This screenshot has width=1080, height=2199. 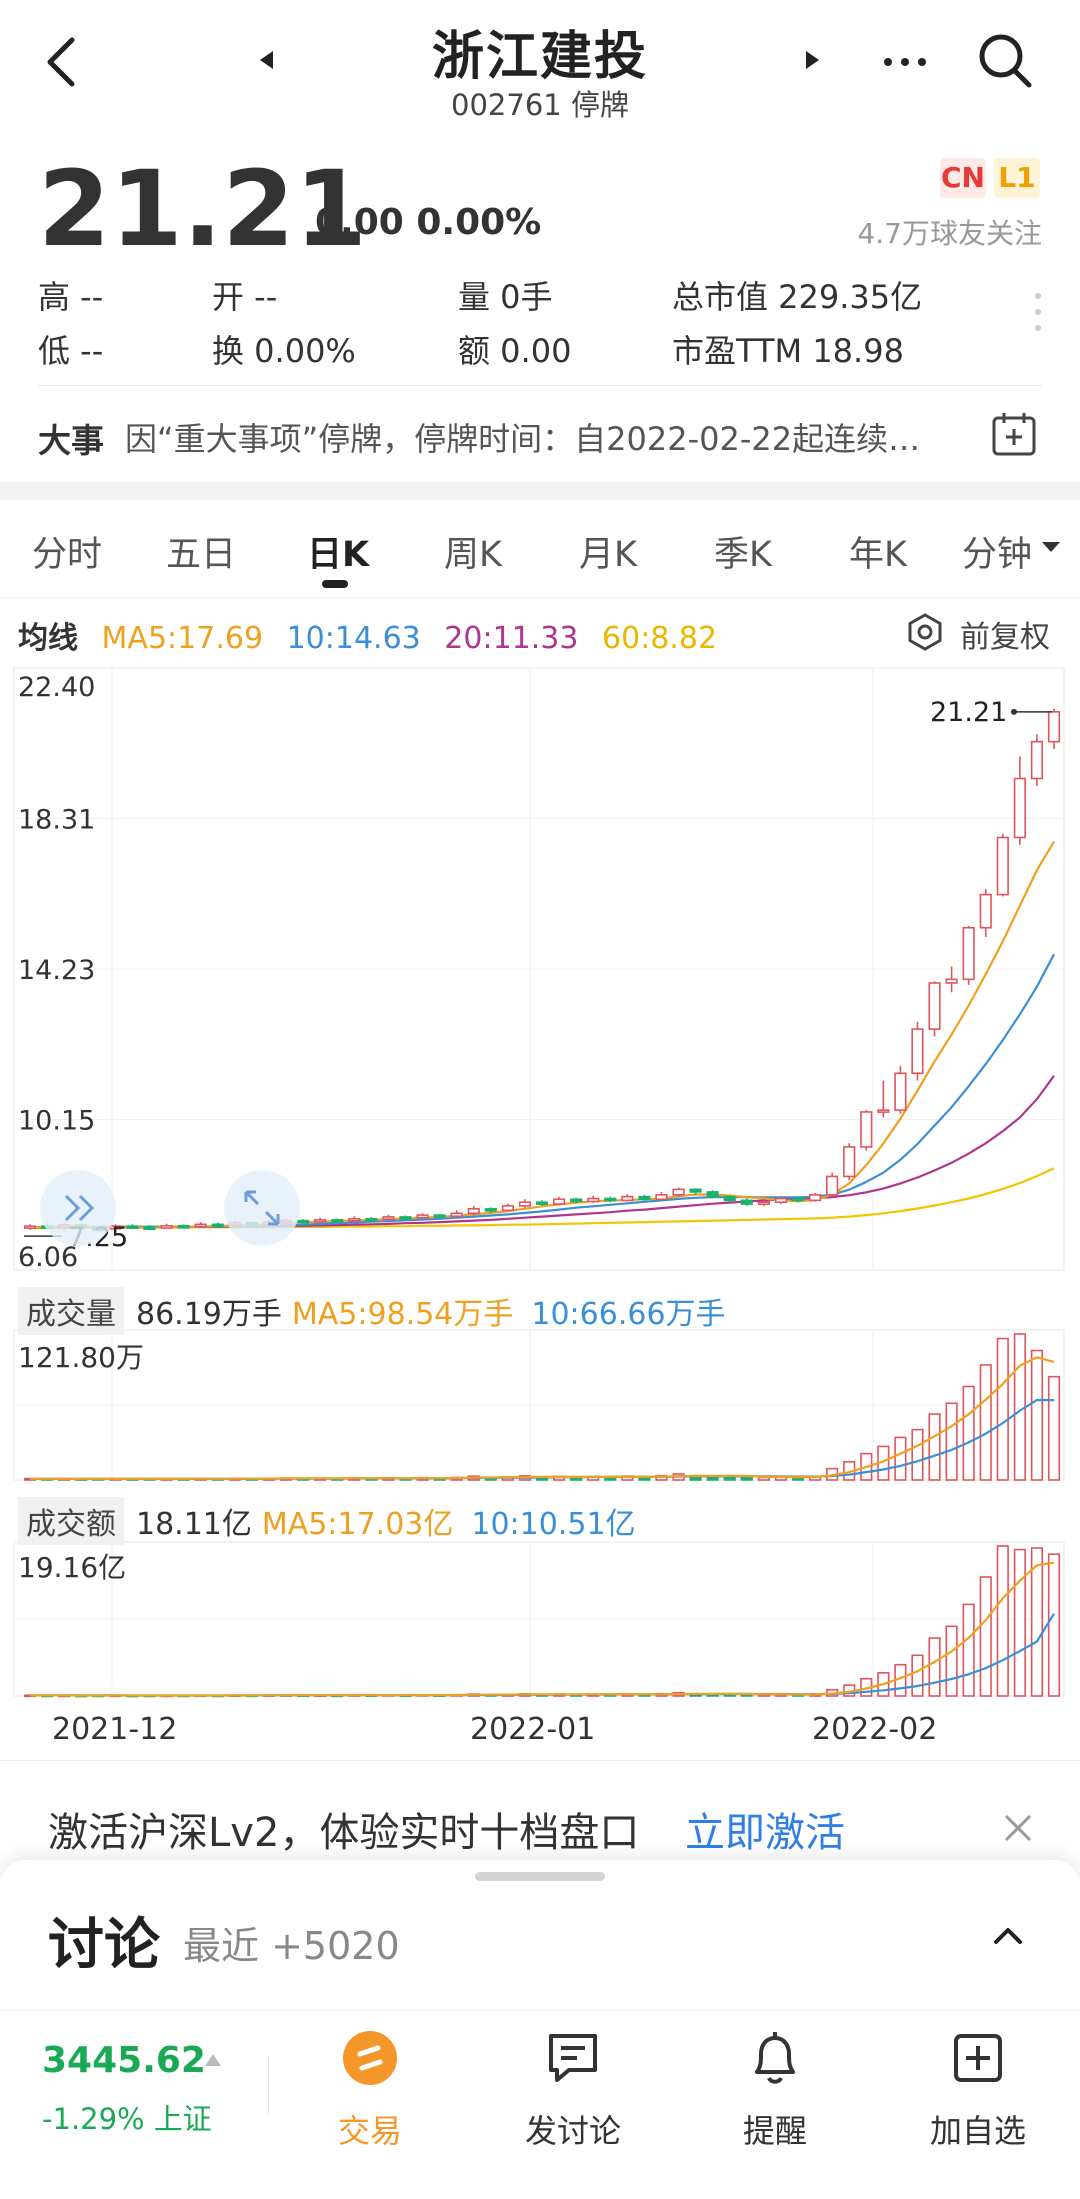 I want to click on calendar-add-icon, so click(x=1014, y=434).